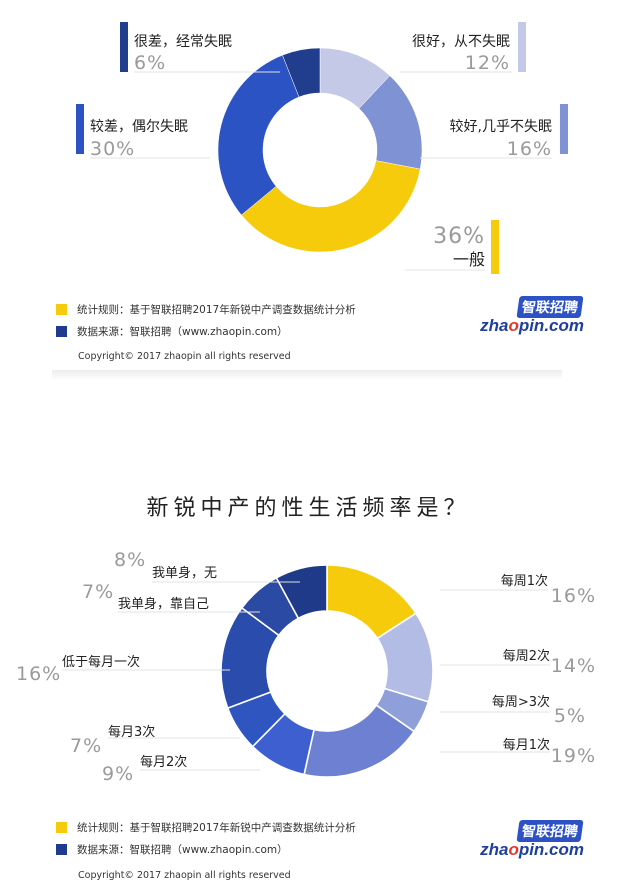 The height and width of the screenshot is (894, 617). What do you see at coordinates (494, 849) in the screenshot?
I see `logo-en-prefix-2: zha` at bounding box center [494, 849].